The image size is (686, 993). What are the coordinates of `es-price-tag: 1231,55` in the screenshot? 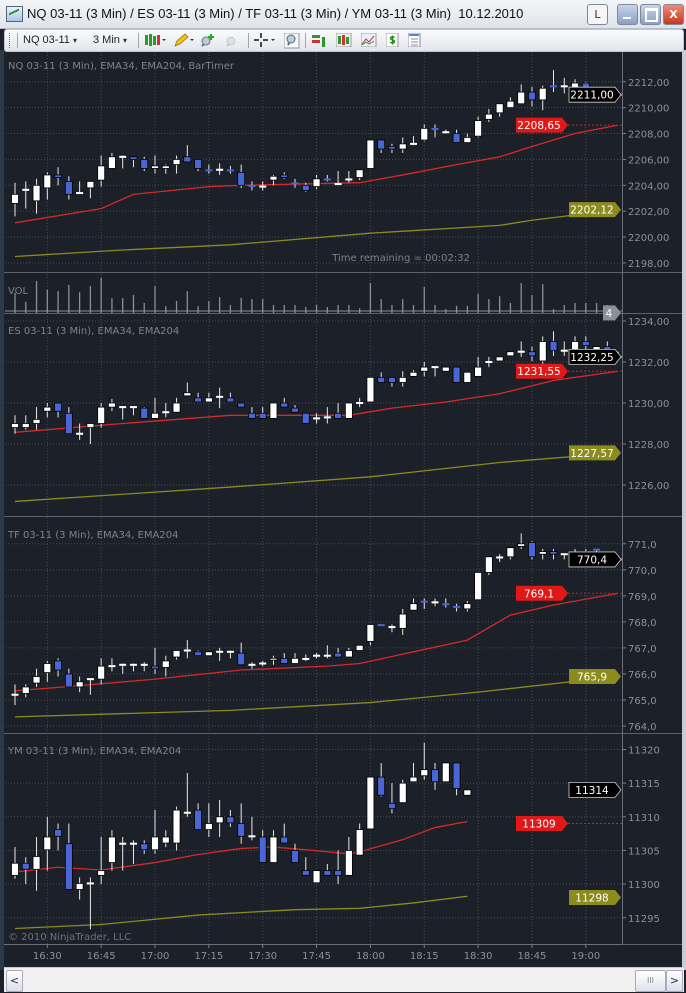 It's located at (569, 371).